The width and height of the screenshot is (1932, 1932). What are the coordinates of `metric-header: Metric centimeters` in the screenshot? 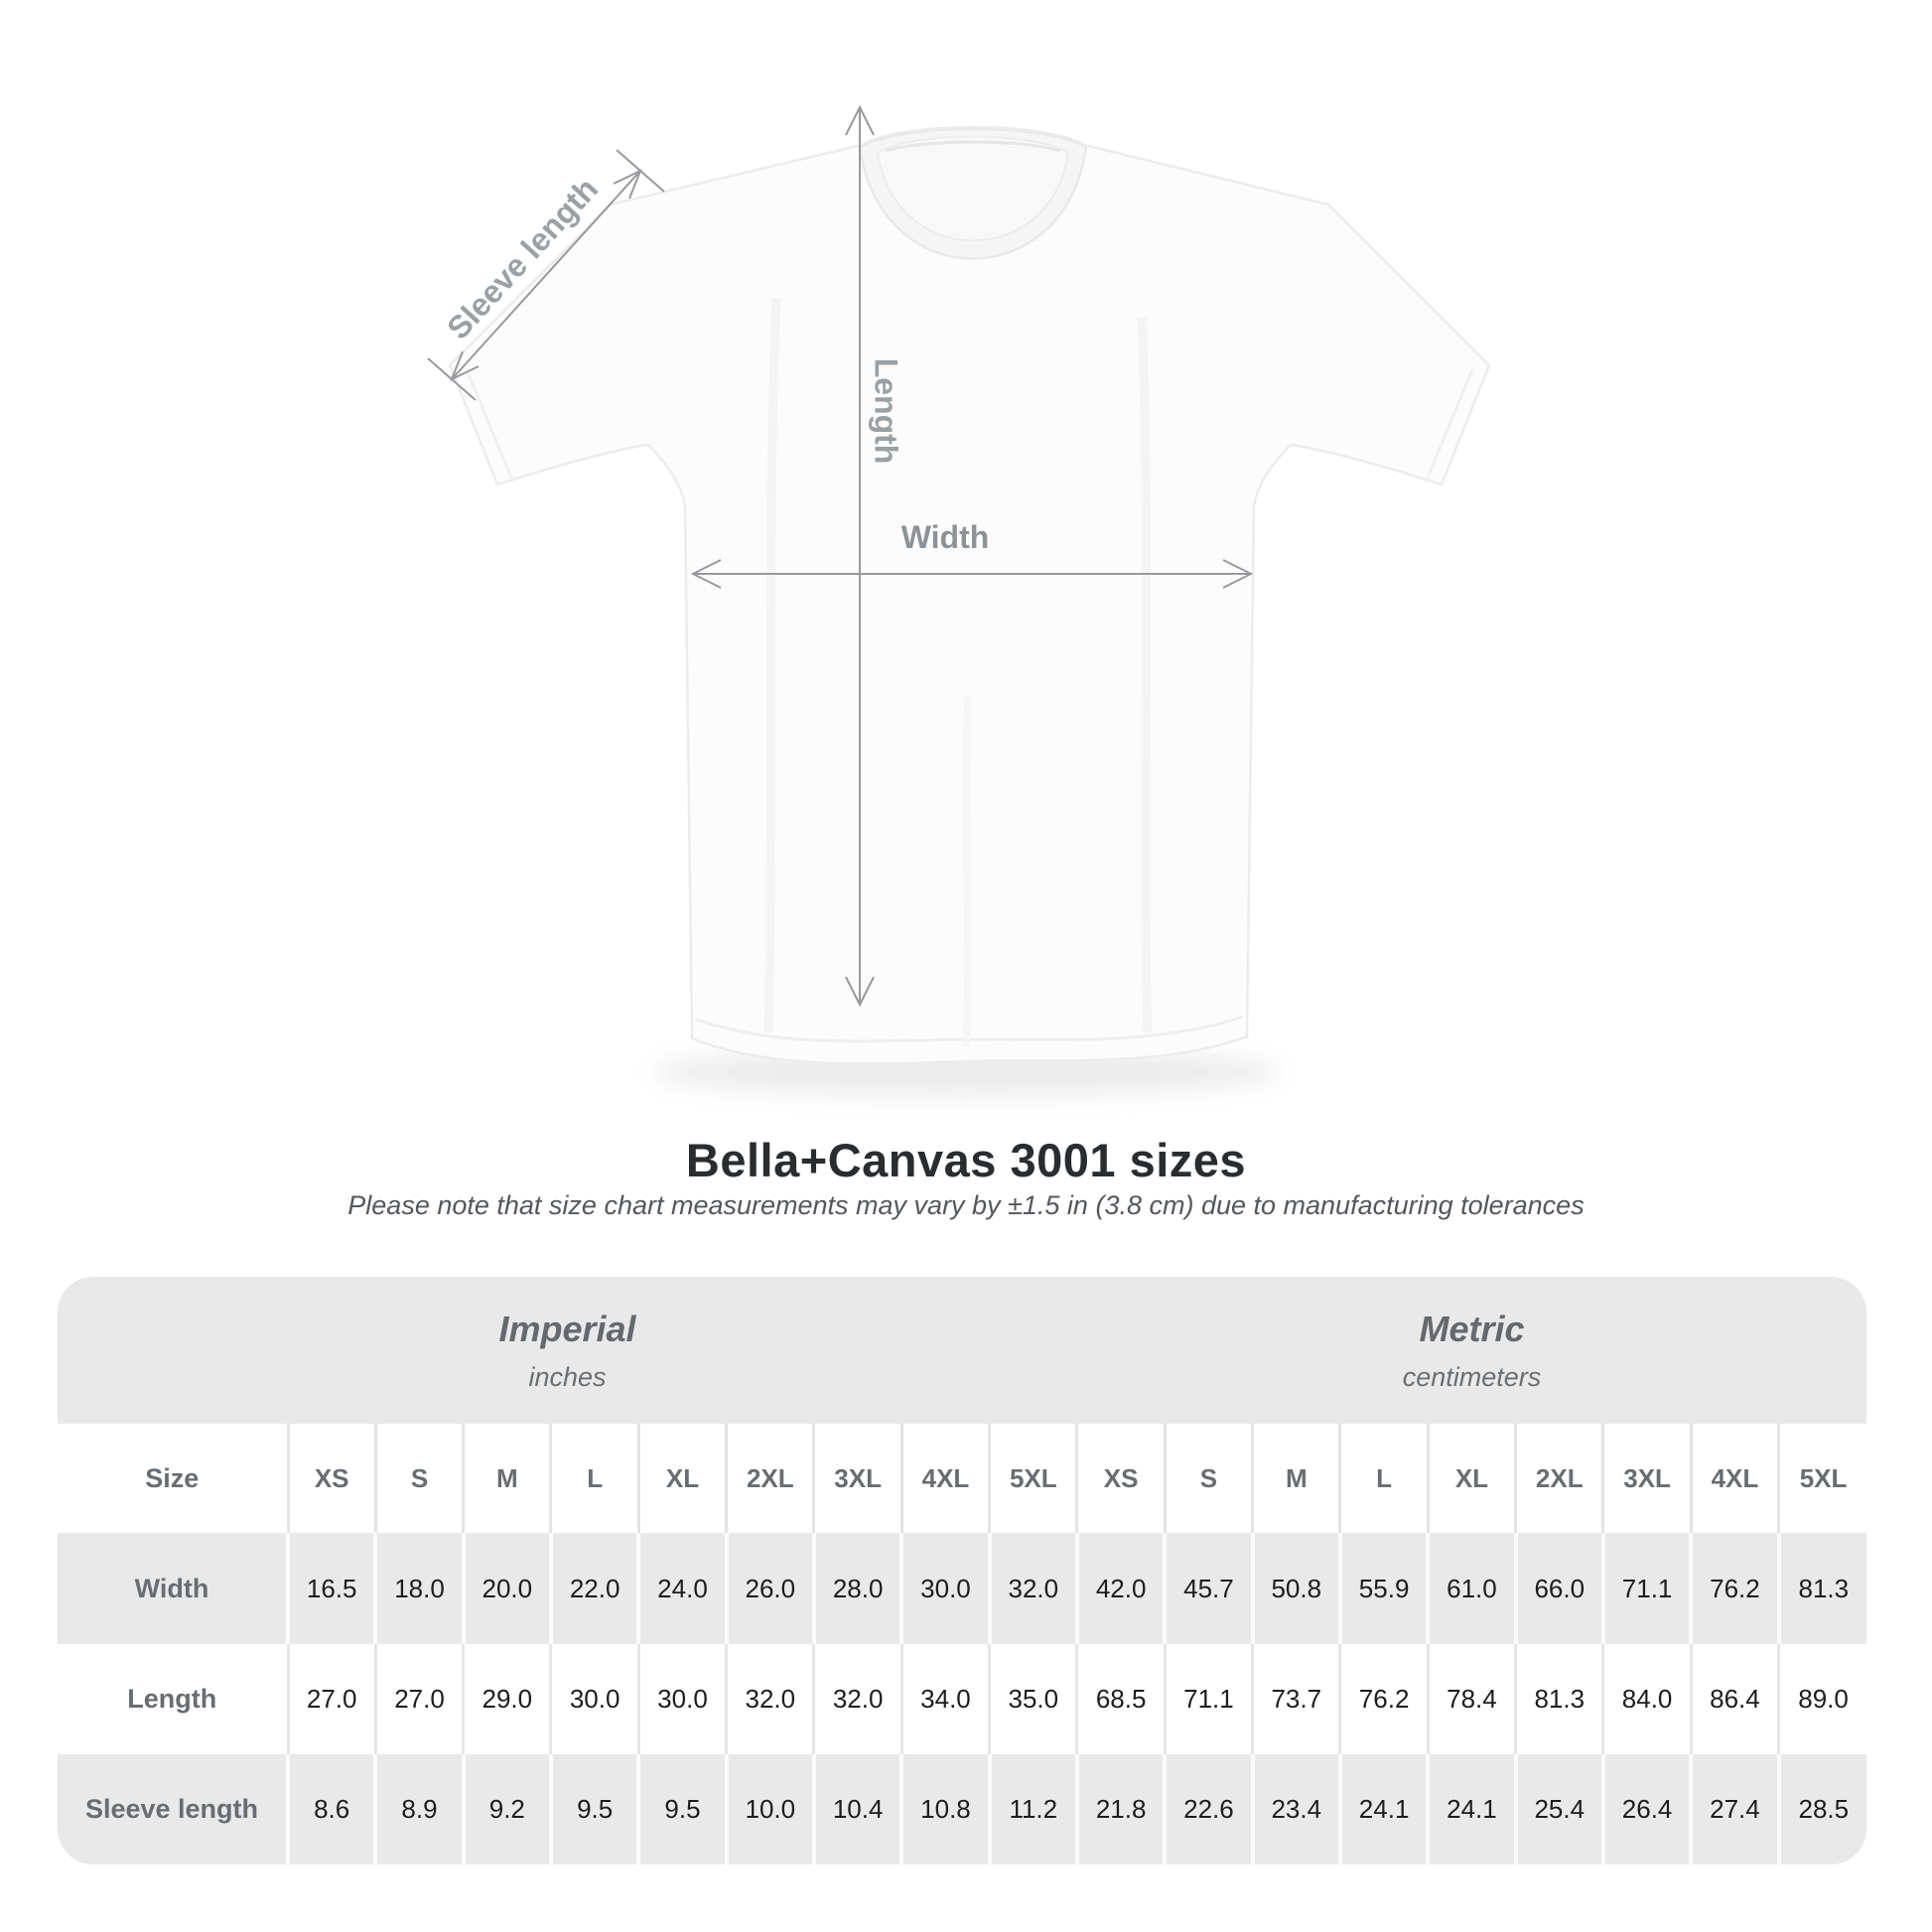 It's located at (1471, 1351).